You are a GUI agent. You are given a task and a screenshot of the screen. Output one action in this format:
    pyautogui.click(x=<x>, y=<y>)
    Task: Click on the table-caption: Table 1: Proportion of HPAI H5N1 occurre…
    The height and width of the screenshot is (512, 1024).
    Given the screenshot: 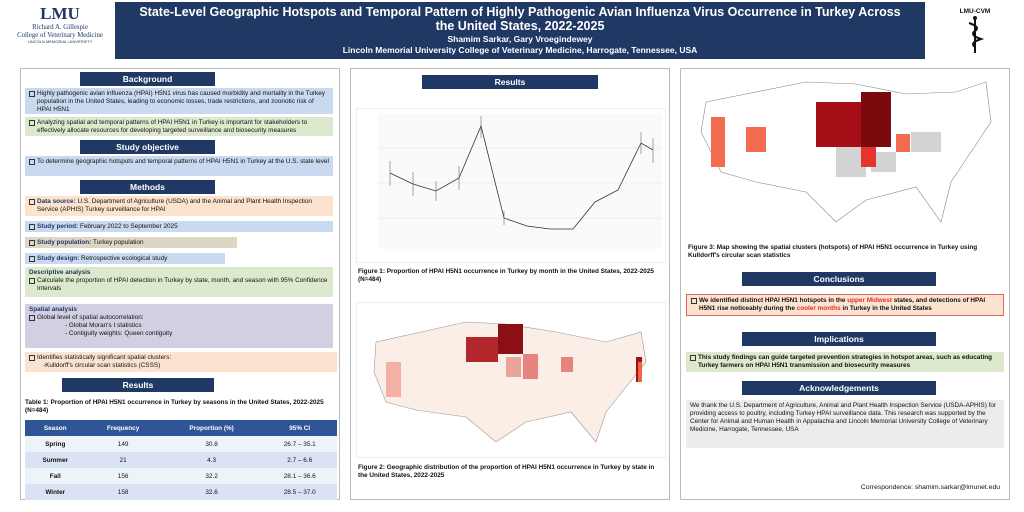 What is the action you would take?
    pyautogui.click(x=174, y=406)
    